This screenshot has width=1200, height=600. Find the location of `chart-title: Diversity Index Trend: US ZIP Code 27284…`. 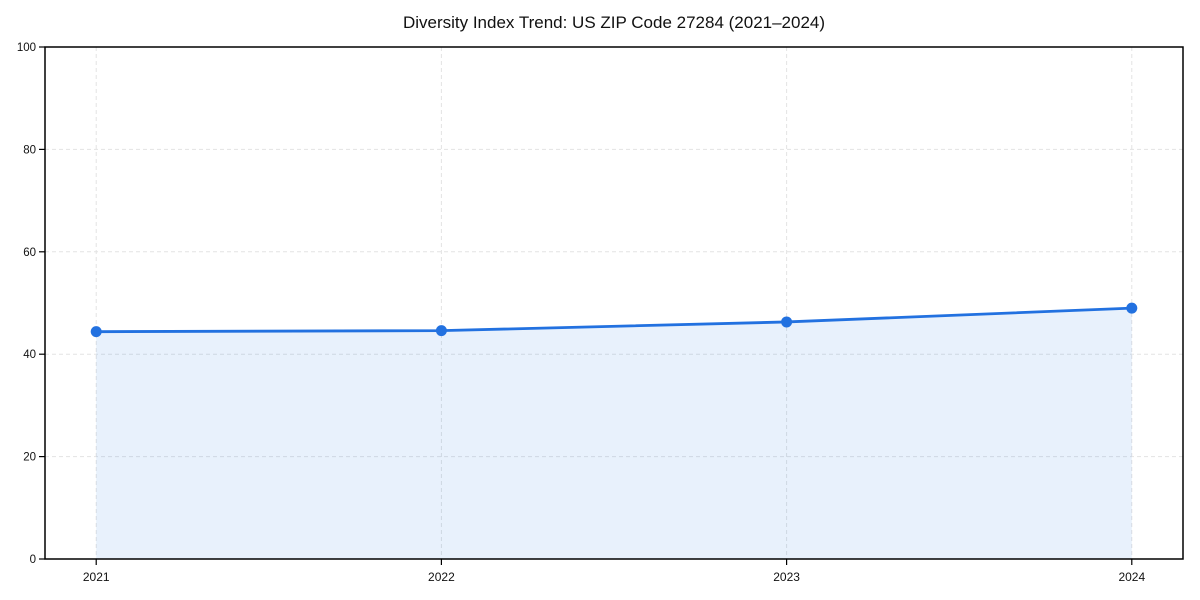

chart-title: Diversity Index Trend: US ZIP Code 27284… is located at coordinates (614, 22).